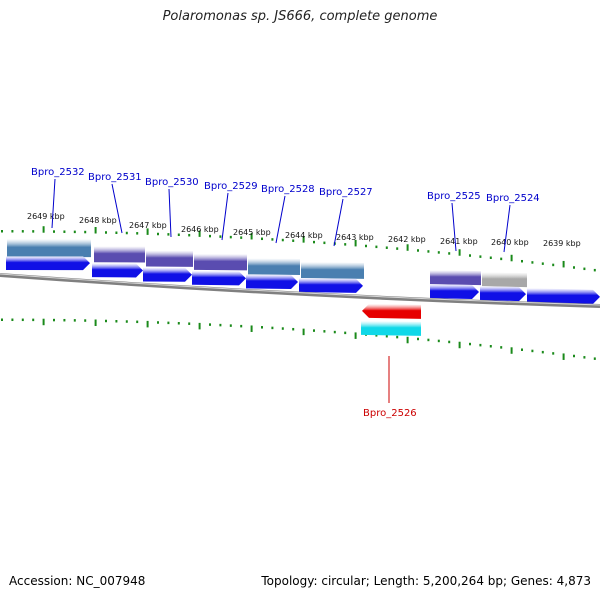  I want to click on map-title: Polaromonas sp. JS666, complete genome, so click(300, 16).